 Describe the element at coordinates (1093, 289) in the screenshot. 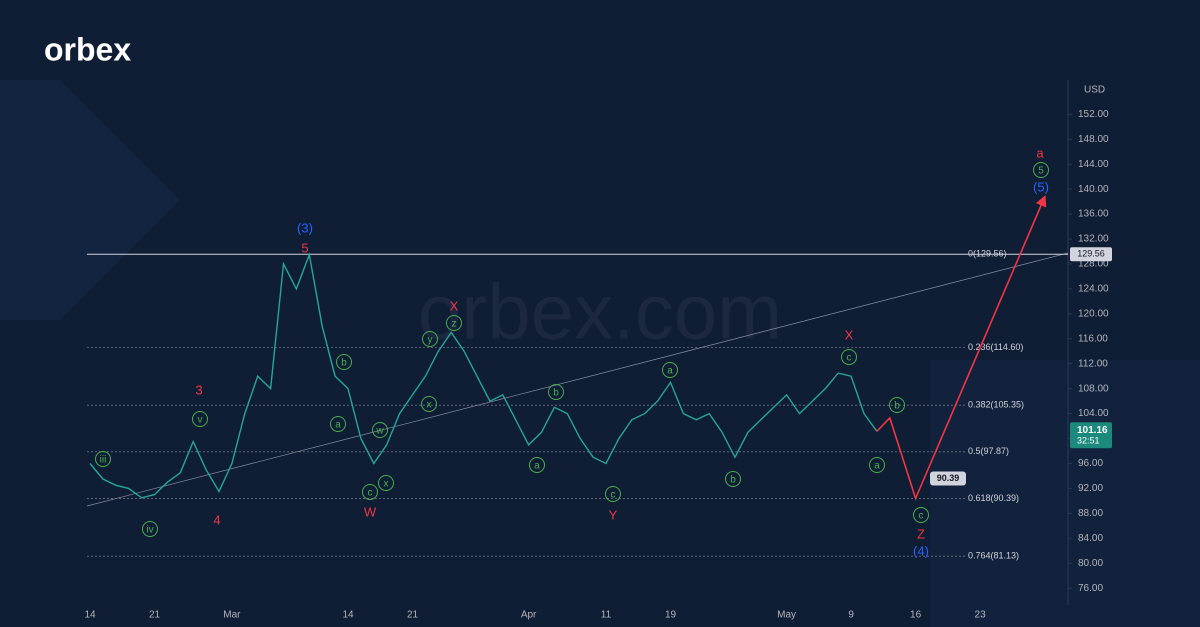

I see `y-tick-label: 124.00` at that location.